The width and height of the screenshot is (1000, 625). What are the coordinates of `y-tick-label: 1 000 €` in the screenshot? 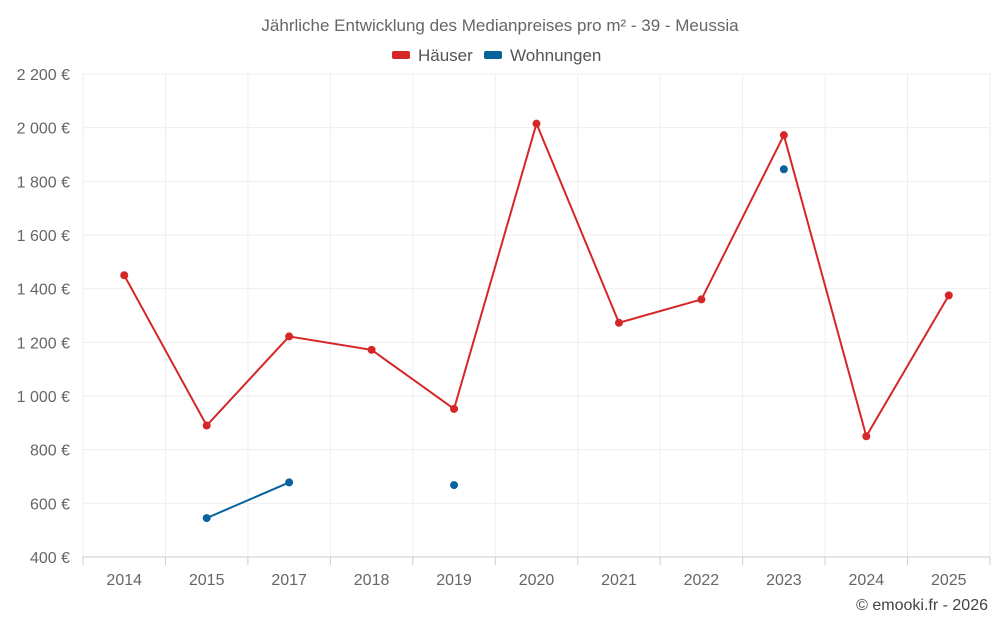 It's located at (43, 397).